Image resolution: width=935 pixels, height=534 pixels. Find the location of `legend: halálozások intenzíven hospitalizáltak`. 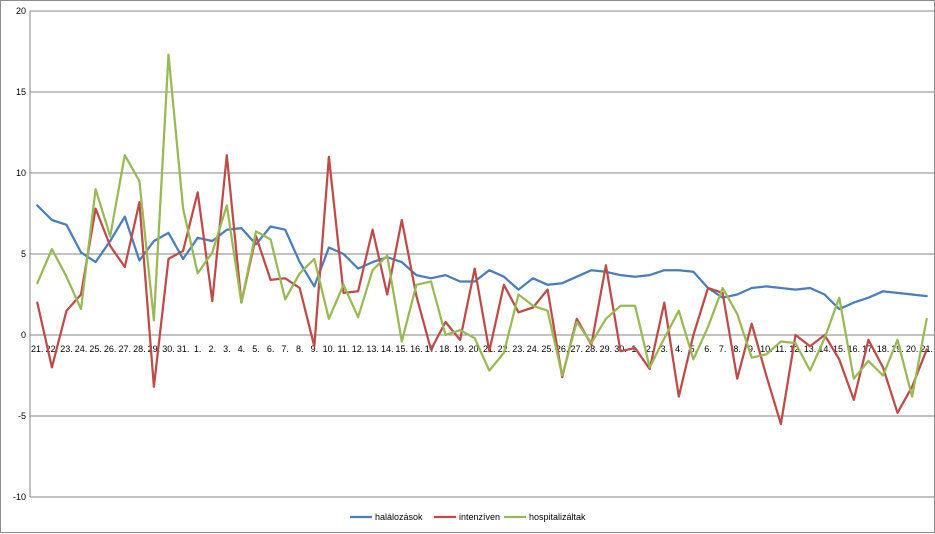

legend: halálozások intenzíven hospitalizáltak is located at coordinates (468, 517).